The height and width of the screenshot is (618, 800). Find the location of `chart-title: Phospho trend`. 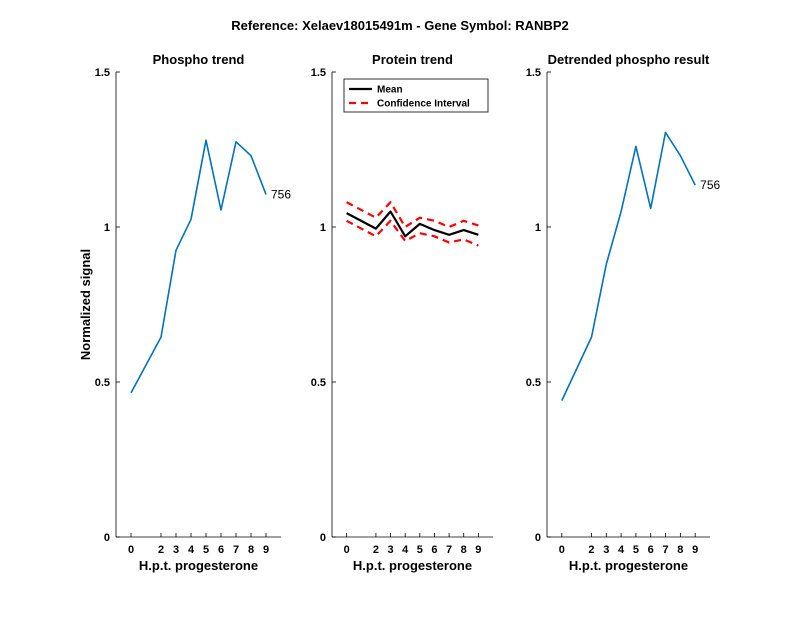

chart-title: Phospho trend is located at coordinates (199, 59).